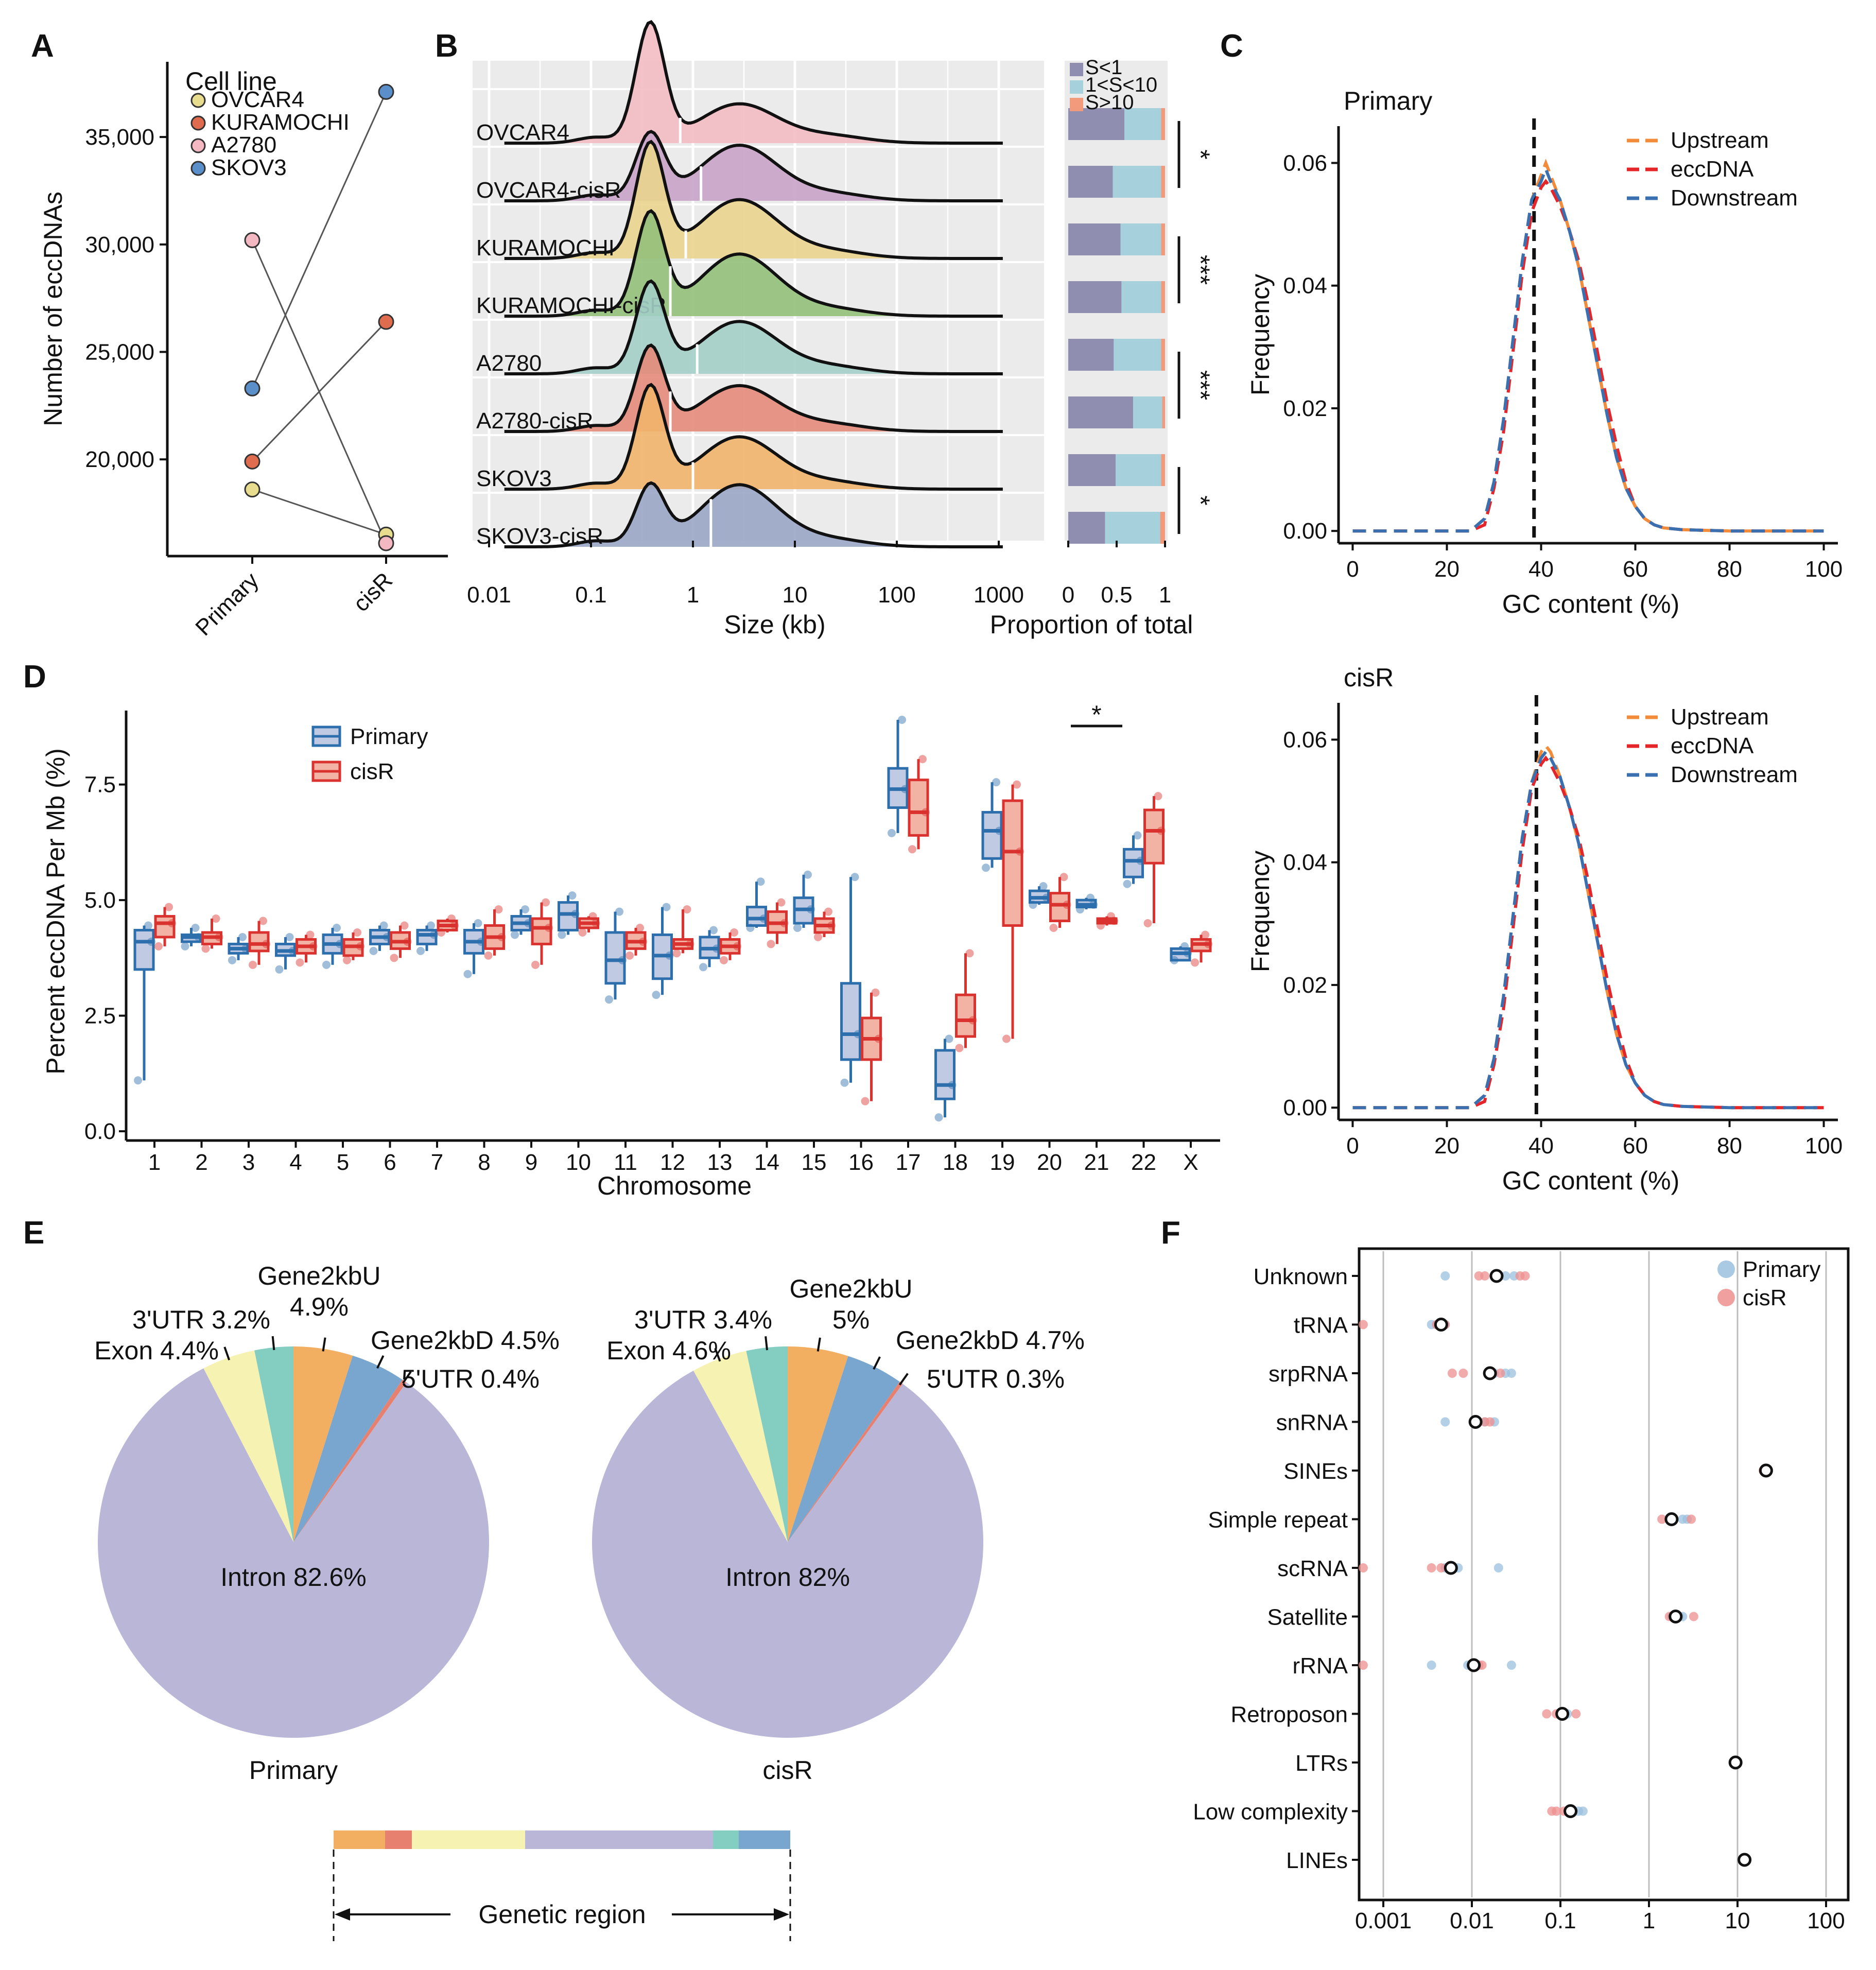  Describe the element at coordinates (390, 1162) in the screenshot. I see `panel-d-xtick-label: 6` at that location.